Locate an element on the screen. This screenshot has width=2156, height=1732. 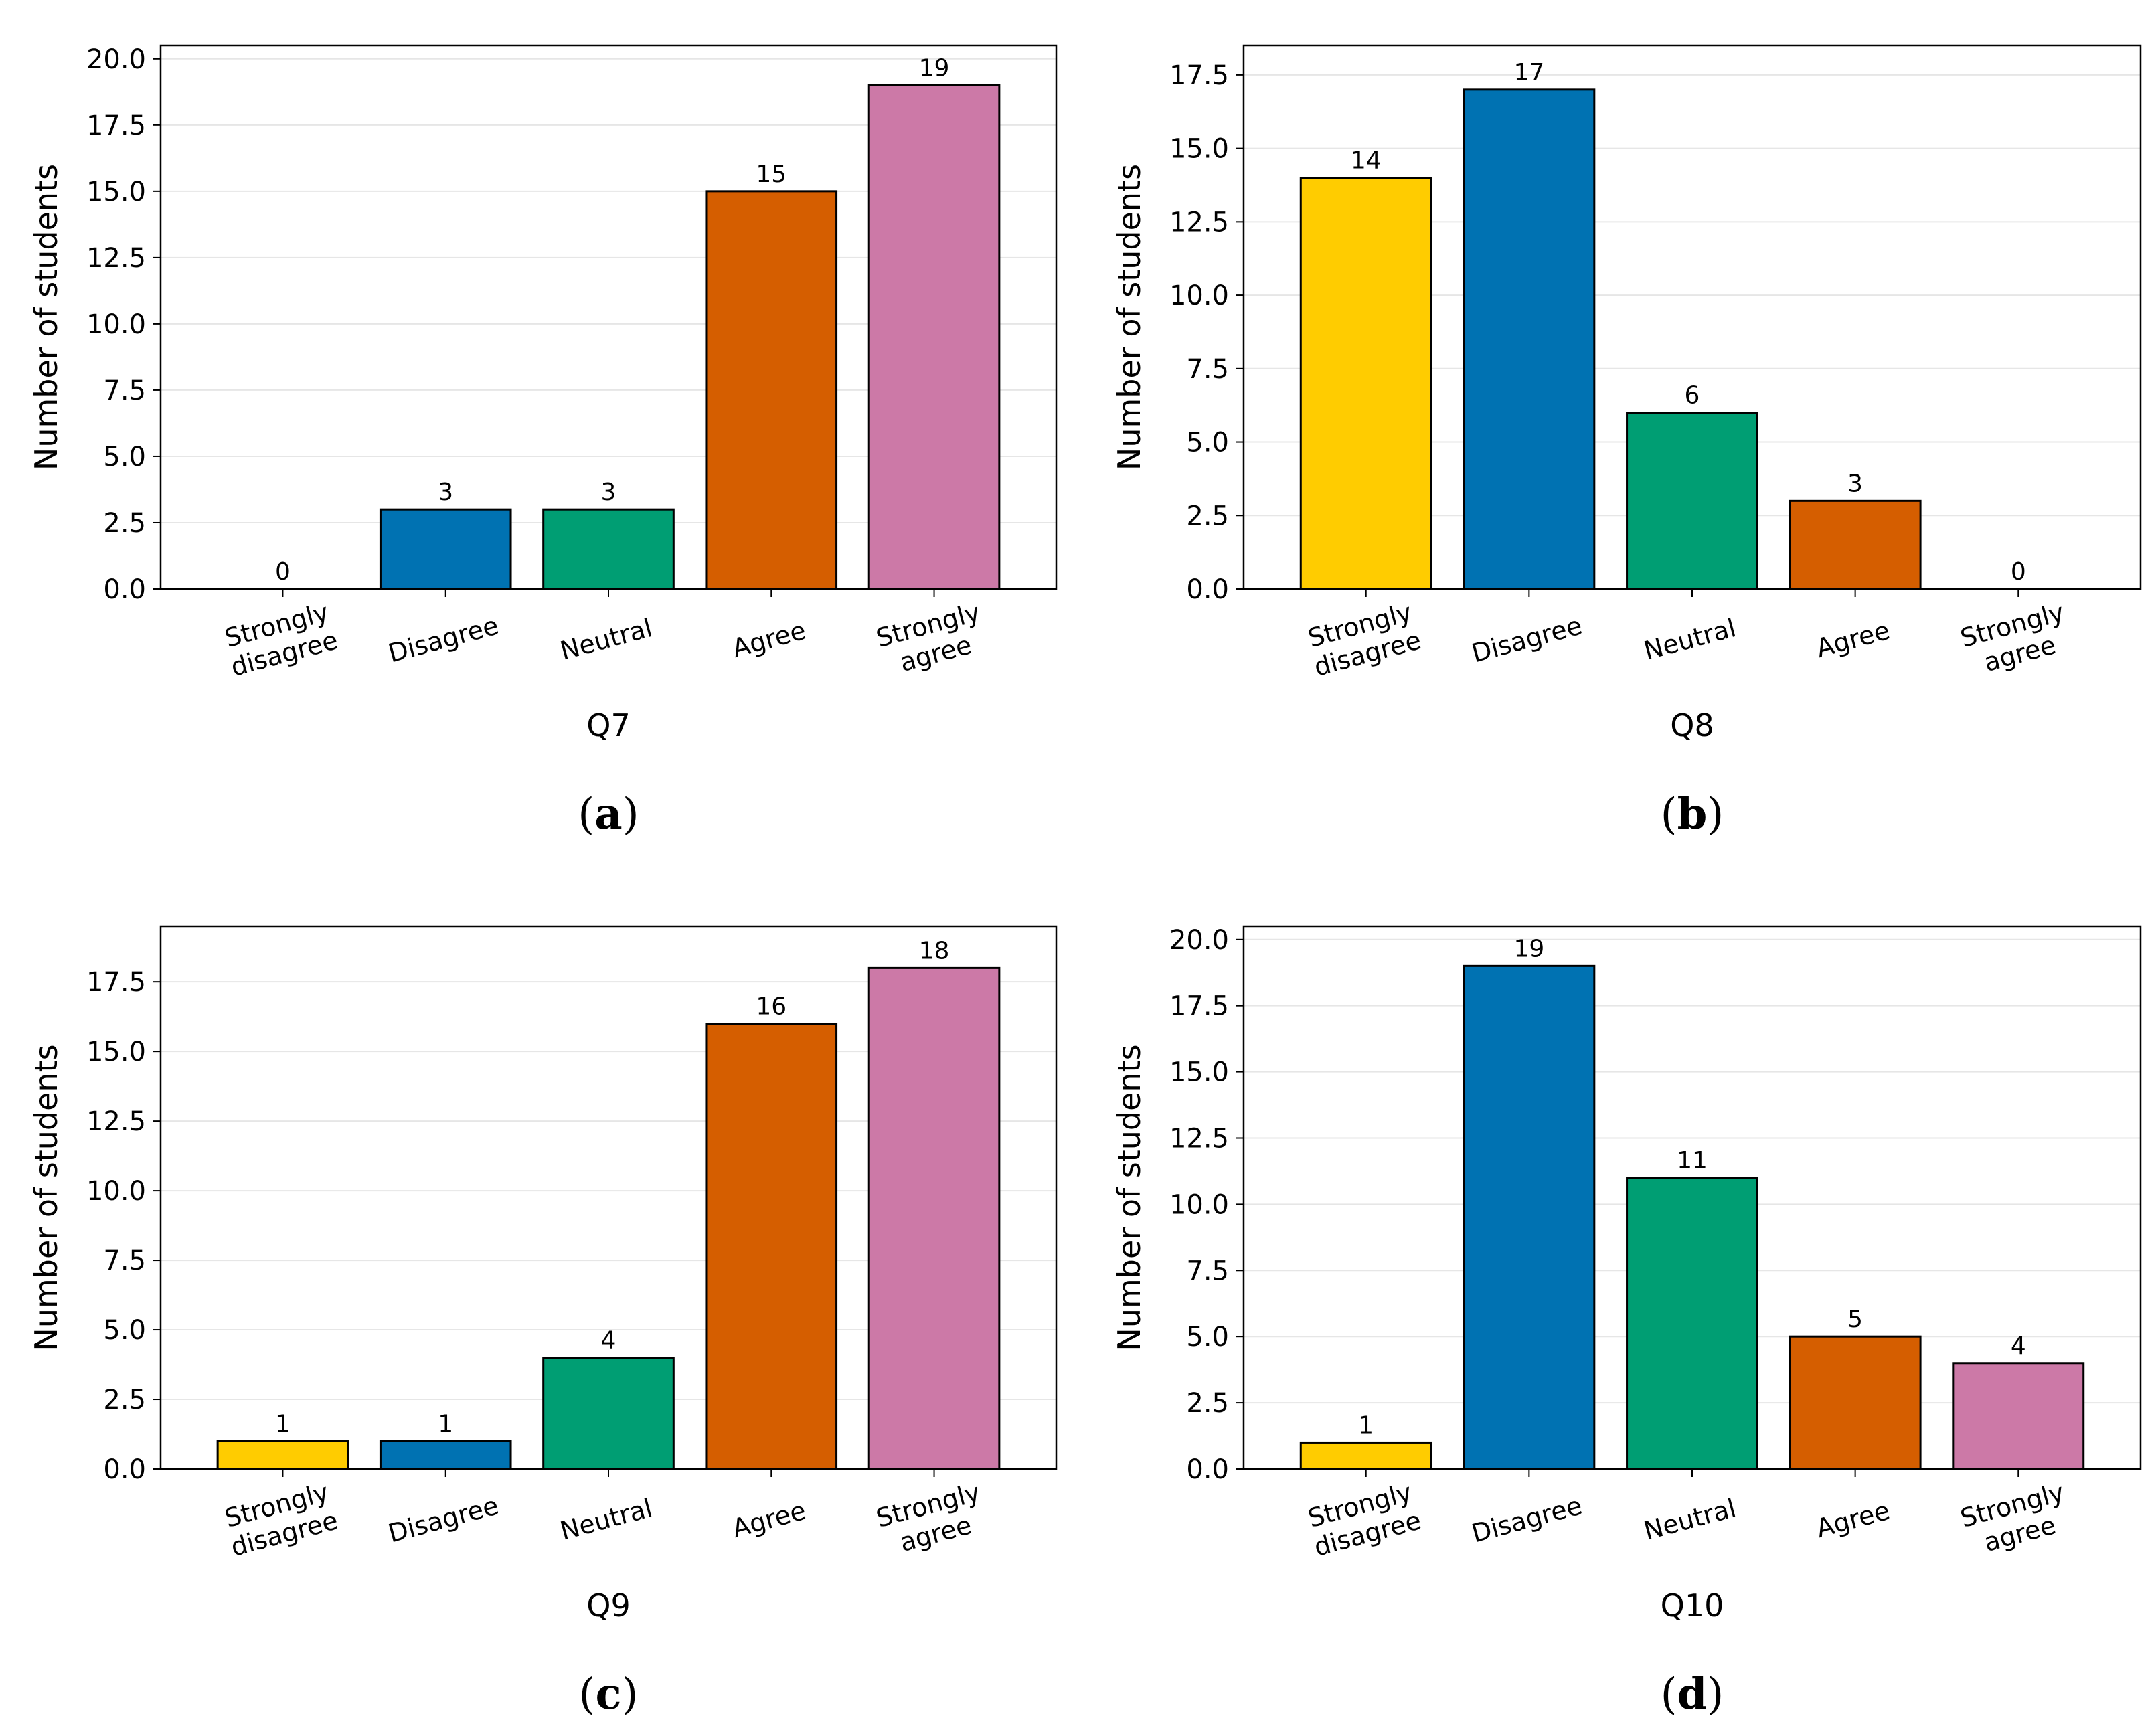
x-axis-label: Q9 is located at coordinates (608, 1605).